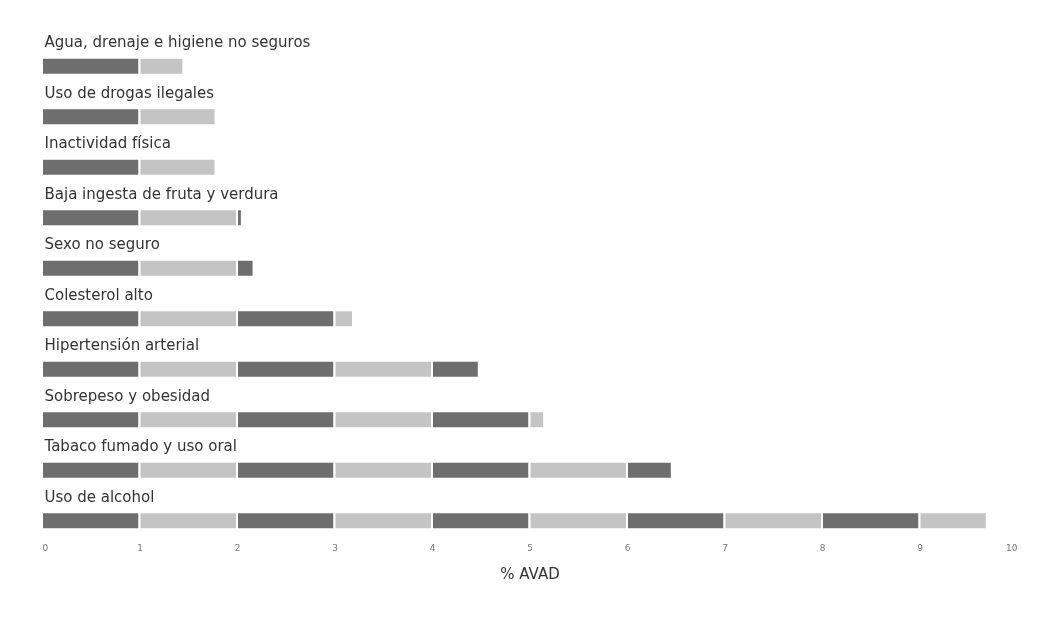 Image resolution: width=1058 pixels, height=642 pixels. What do you see at coordinates (107, 143) in the screenshot?
I see `y-tick-label: Inactividad física` at bounding box center [107, 143].